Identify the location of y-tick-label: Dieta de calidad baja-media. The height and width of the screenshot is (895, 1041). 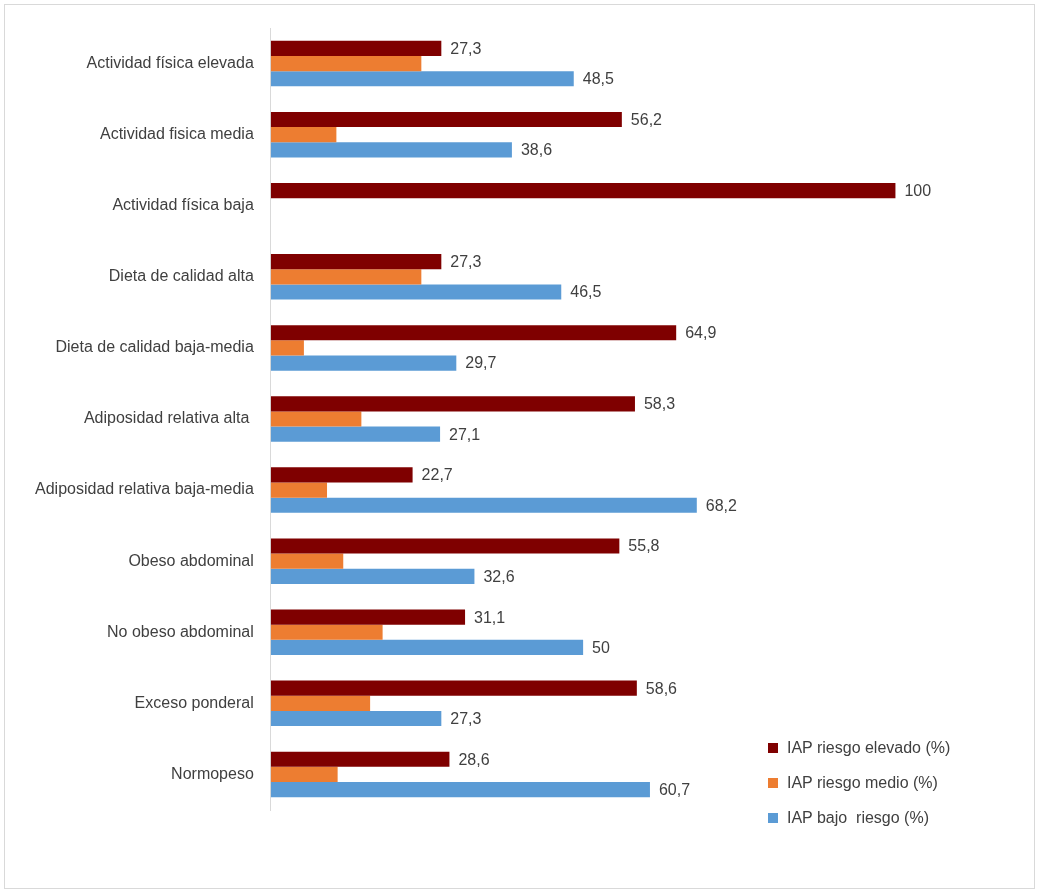
(154, 347).